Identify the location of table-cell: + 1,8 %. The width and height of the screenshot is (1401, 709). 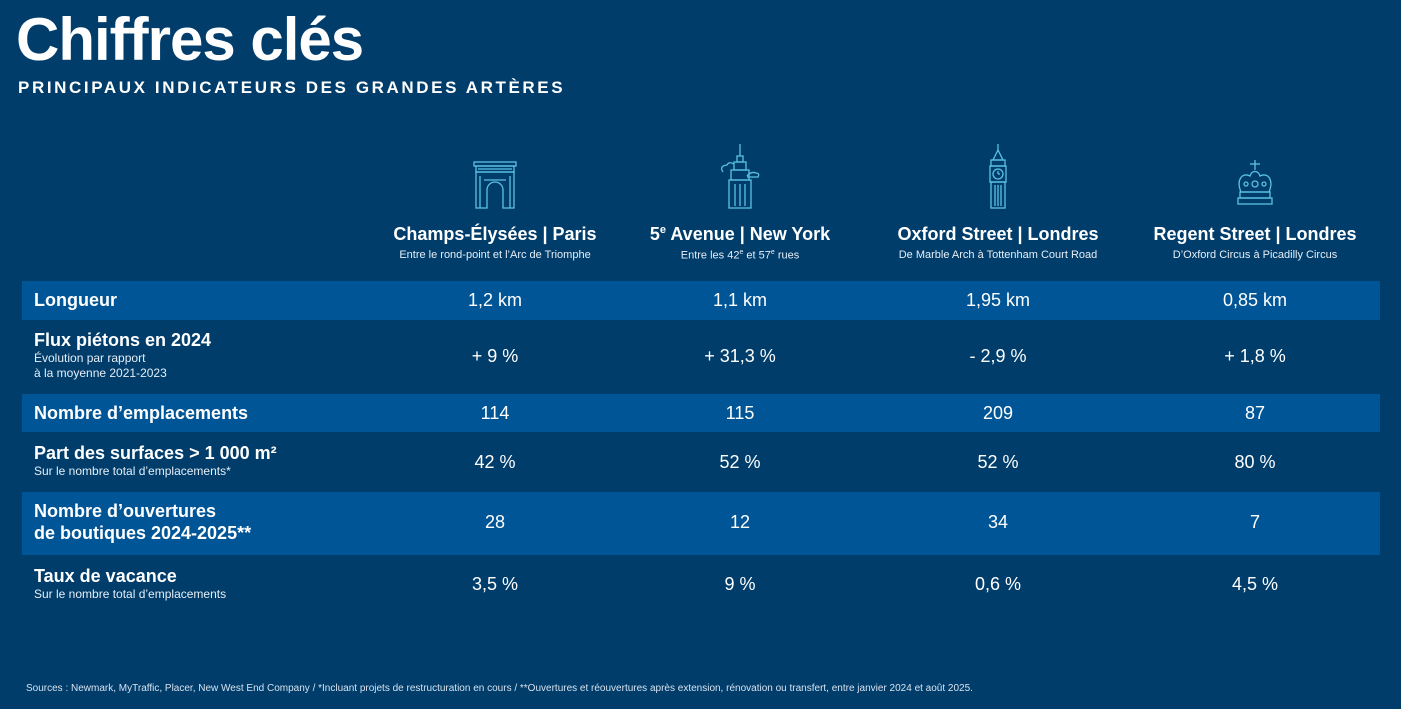
(1255, 356).